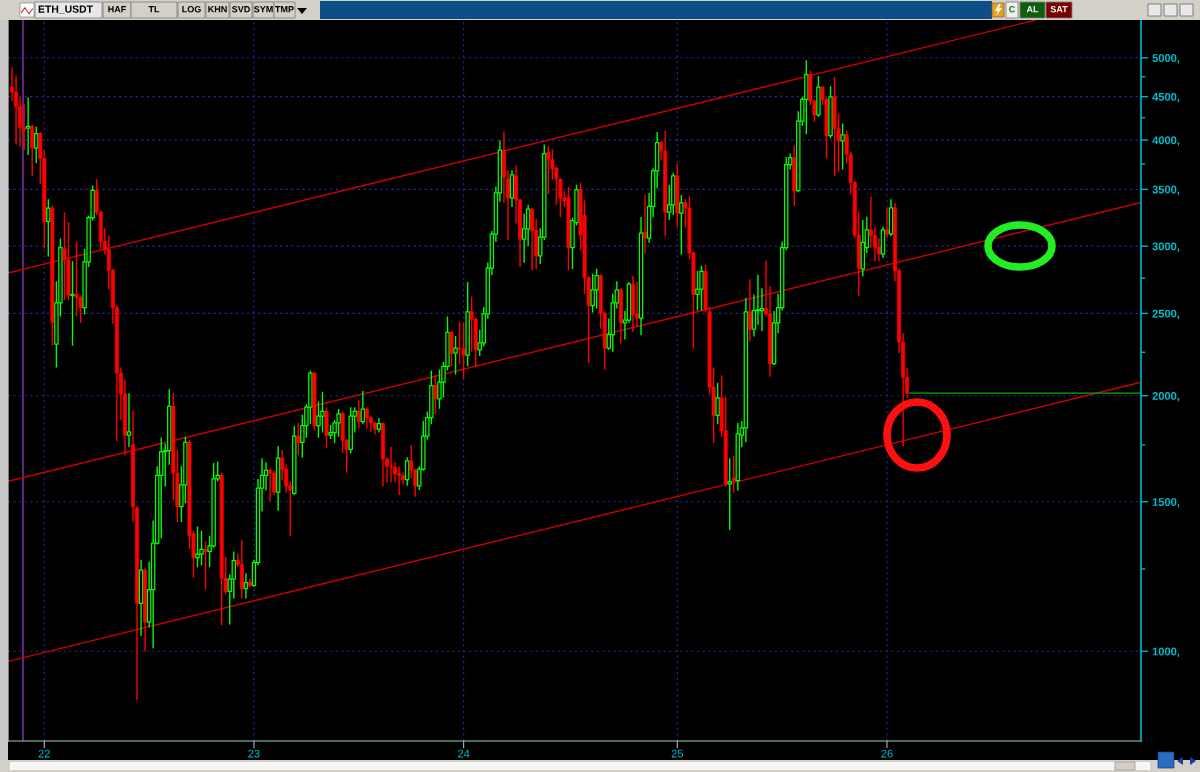  Describe the element at coordinates (217, 9) in the screenshot. I see `text: KHN` at that location.